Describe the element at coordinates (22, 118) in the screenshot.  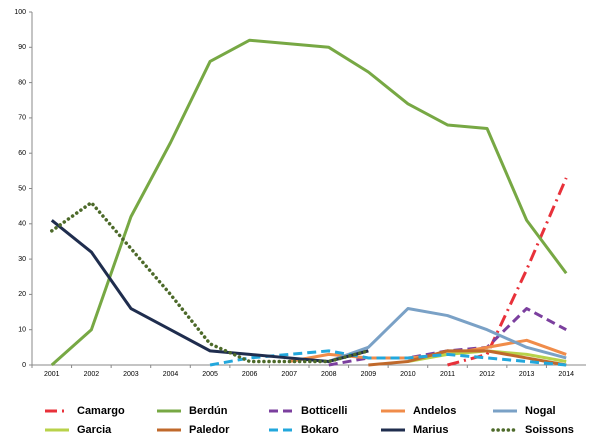
I see `y-tick-label: 70` at that location.